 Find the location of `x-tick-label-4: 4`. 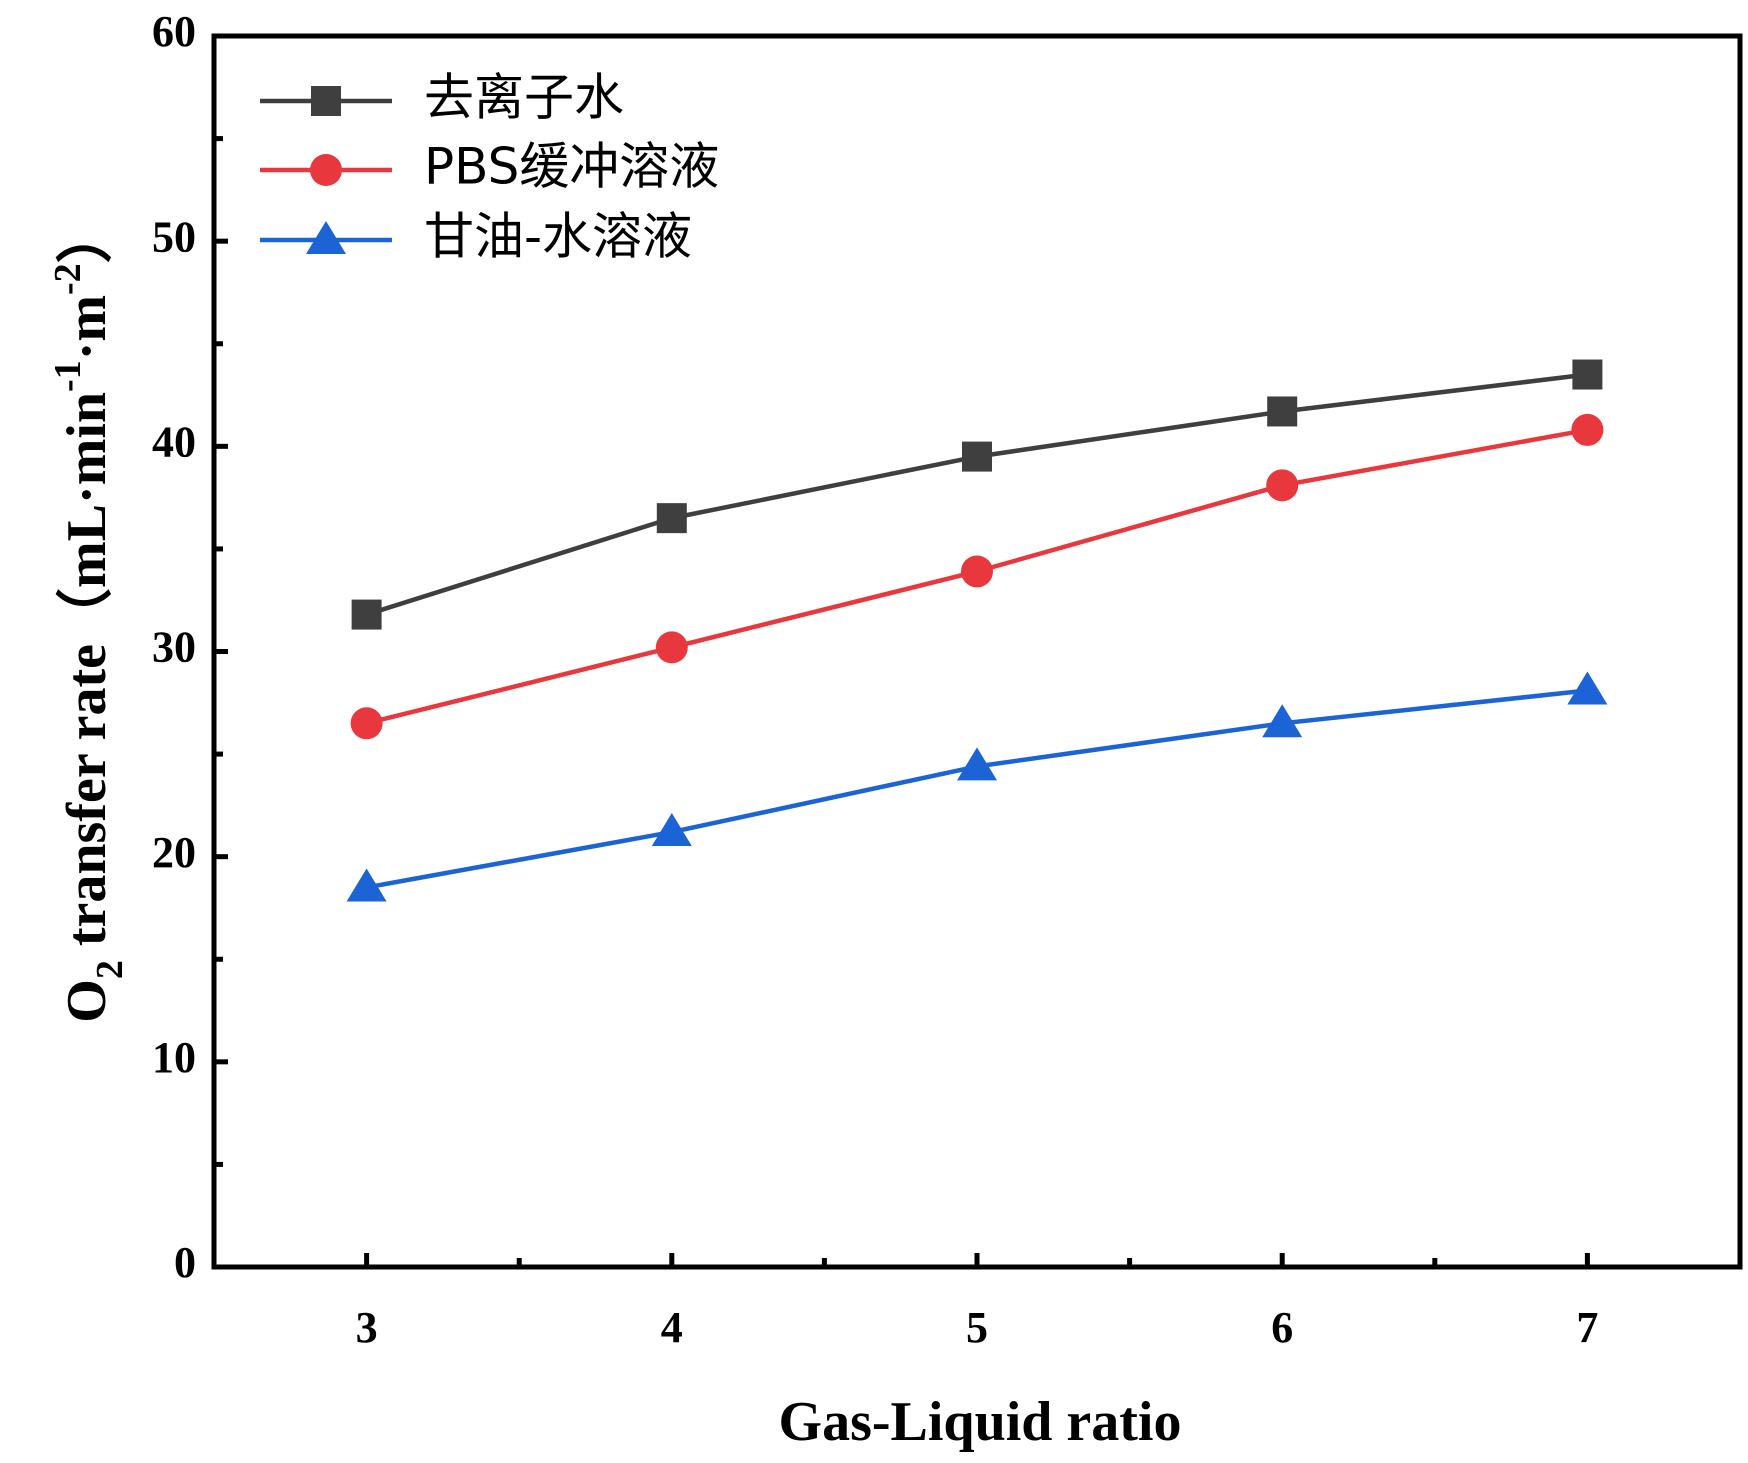

x-tick-label-4: 4 is located at coordinates (672, 1327).